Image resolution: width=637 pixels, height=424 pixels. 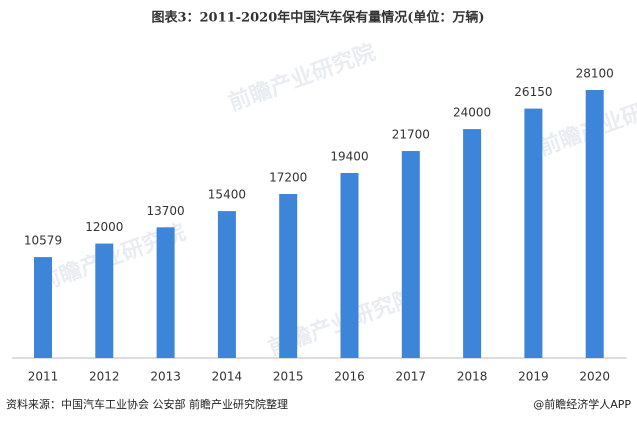 What do you see at coordinates (582, 404) in the screenshot?
I see `credit: @前瞻经济学人APP` at bounding box center [582, 404].